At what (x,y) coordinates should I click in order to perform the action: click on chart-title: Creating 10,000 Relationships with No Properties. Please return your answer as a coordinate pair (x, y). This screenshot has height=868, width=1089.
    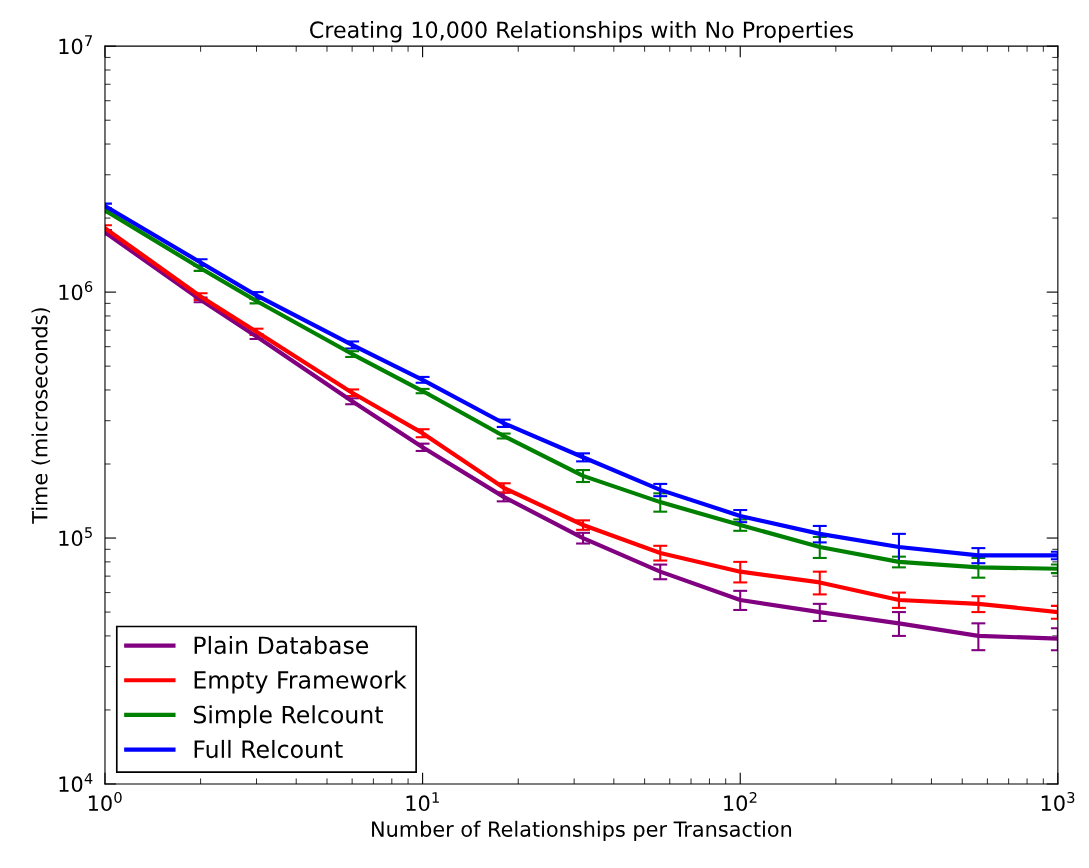
    Looking at the image, I should click on (581, 31).